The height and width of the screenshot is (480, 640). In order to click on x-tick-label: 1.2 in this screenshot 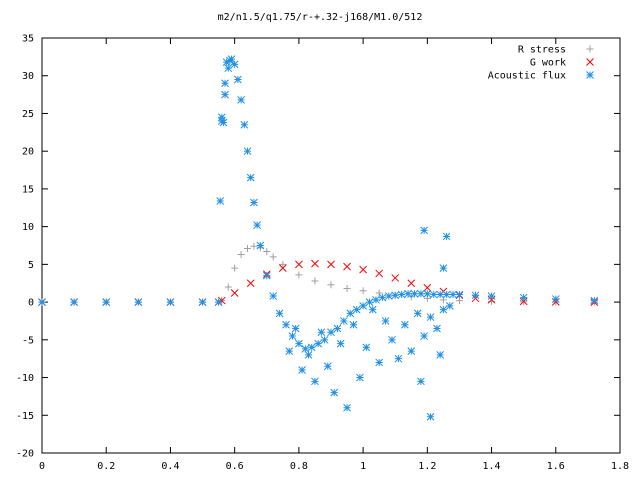, I will do `click(427, 466)`.